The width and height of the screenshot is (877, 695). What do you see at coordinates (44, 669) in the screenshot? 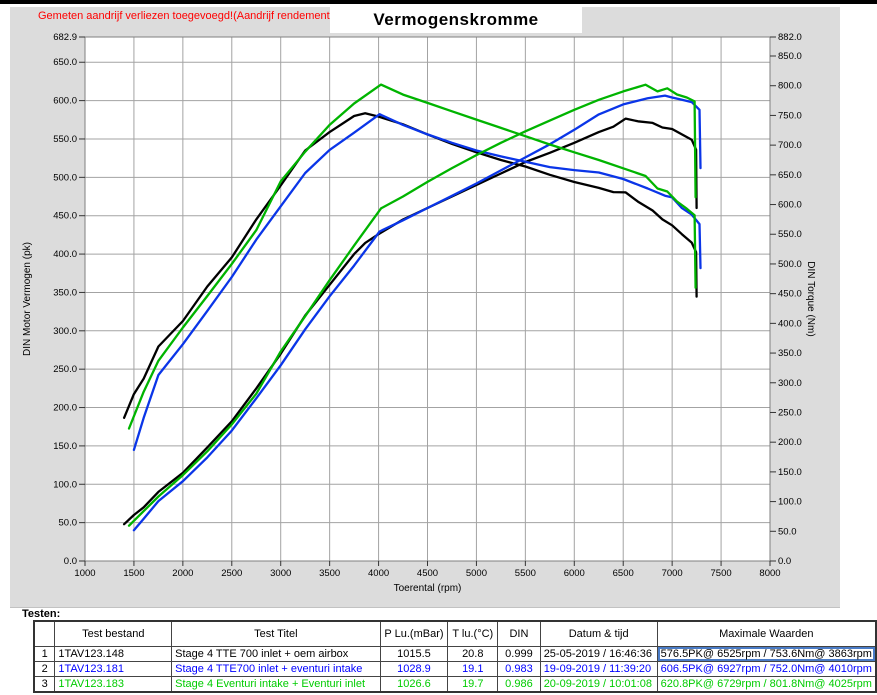
I see `table-cell: 2` at bounding box center [44, 669].